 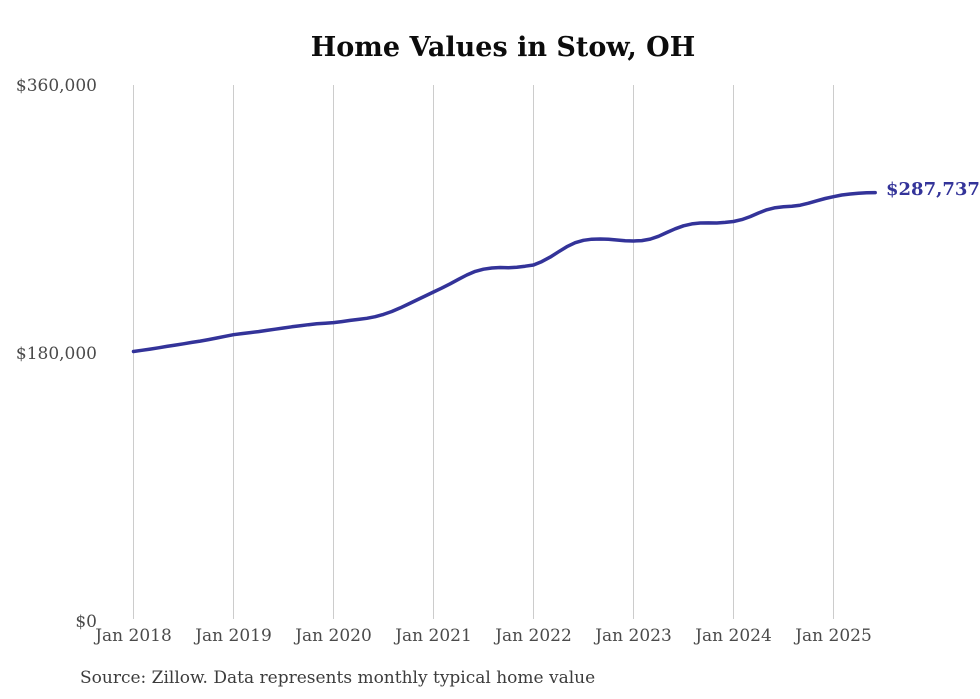 I want to click on y-axis-labels: $0 $180,000 $360,000, so click(x=56, y=354).